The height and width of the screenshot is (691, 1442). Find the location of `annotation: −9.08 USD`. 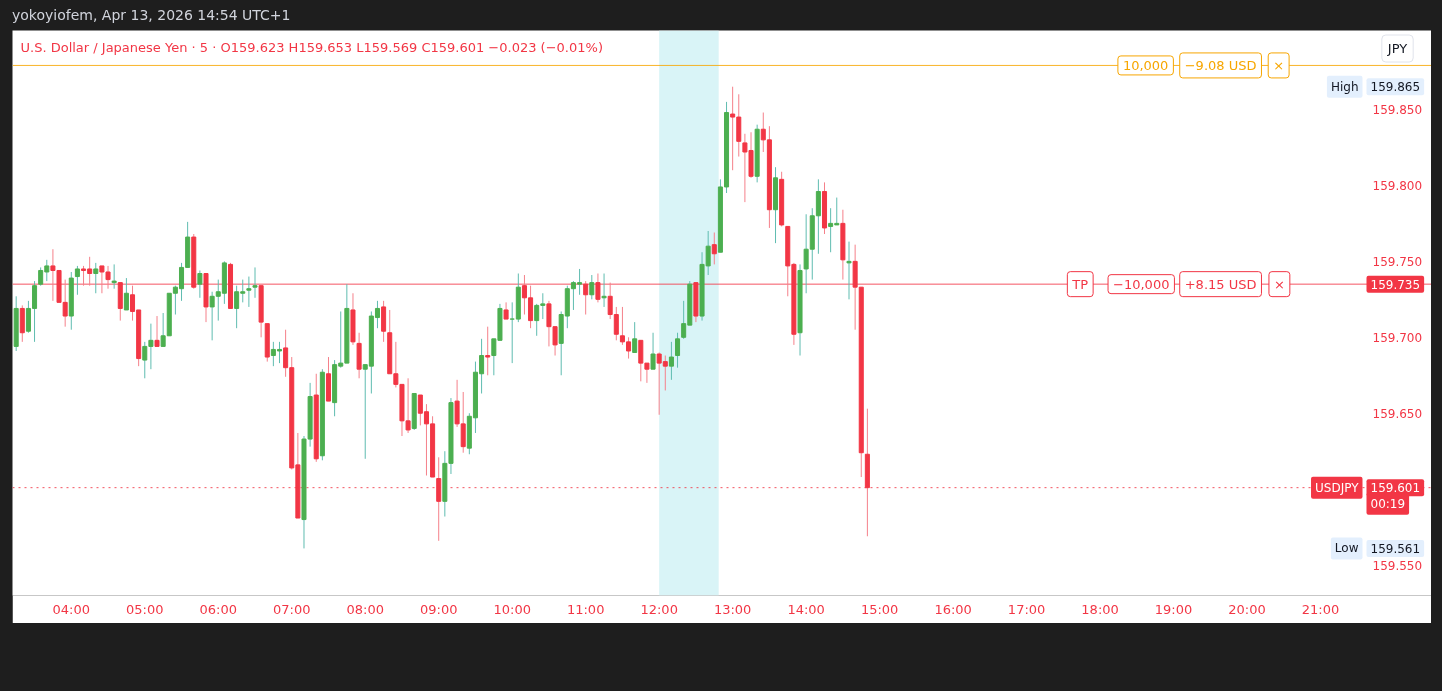

annotation: −9.08 USD is located at coordinates (1220, 65).